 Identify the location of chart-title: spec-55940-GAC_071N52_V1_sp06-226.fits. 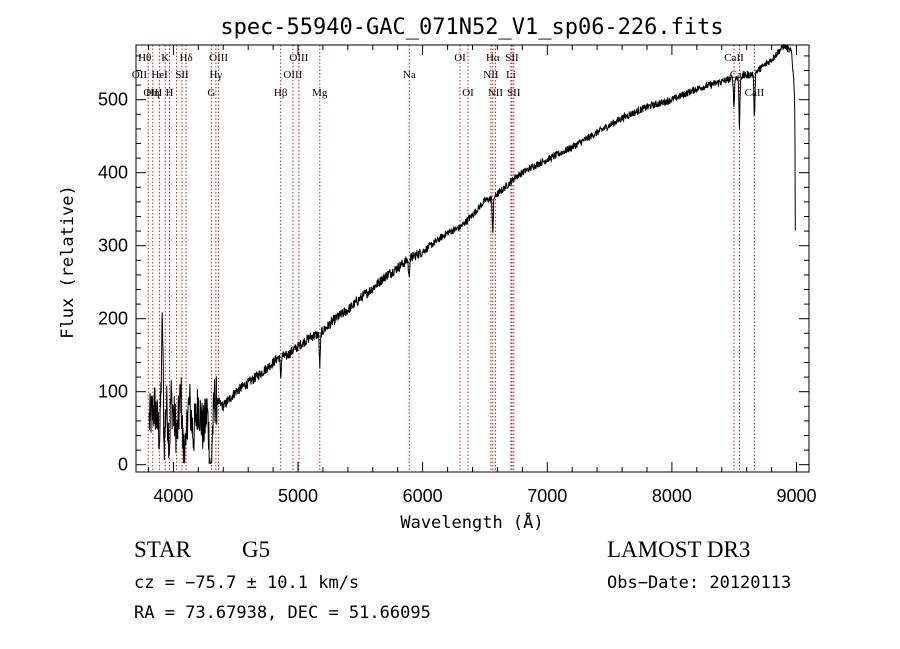
(471, 27).